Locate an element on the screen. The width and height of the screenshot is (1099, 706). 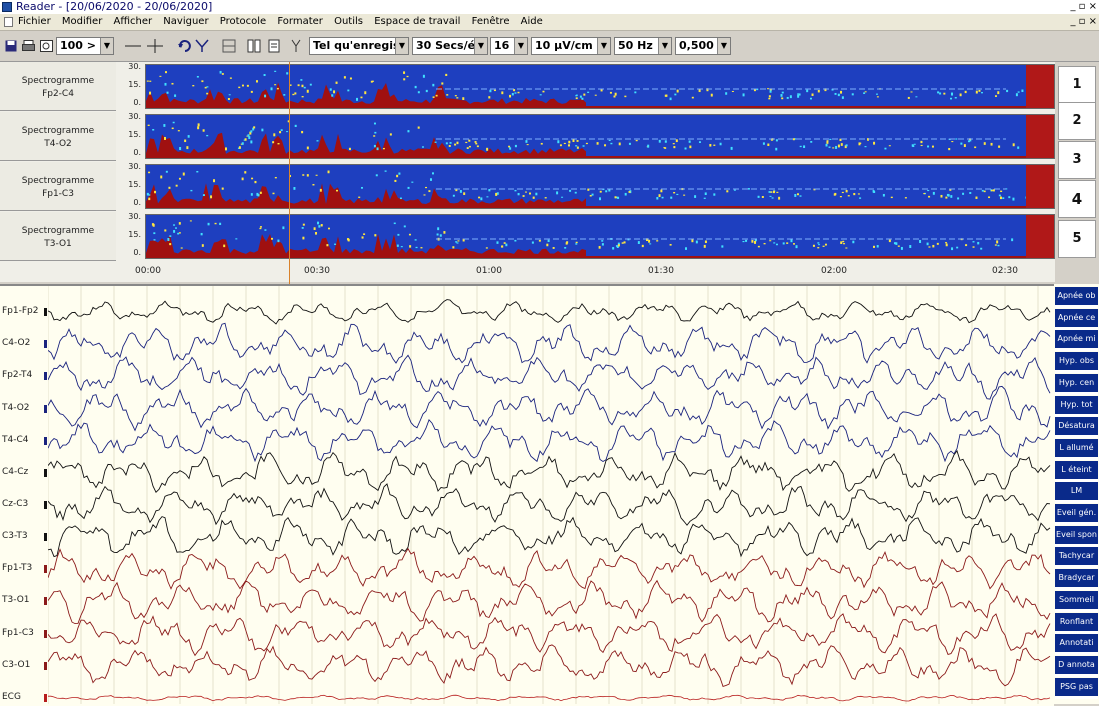
page-button-1: 1 is located at coordinates (1077, 85).